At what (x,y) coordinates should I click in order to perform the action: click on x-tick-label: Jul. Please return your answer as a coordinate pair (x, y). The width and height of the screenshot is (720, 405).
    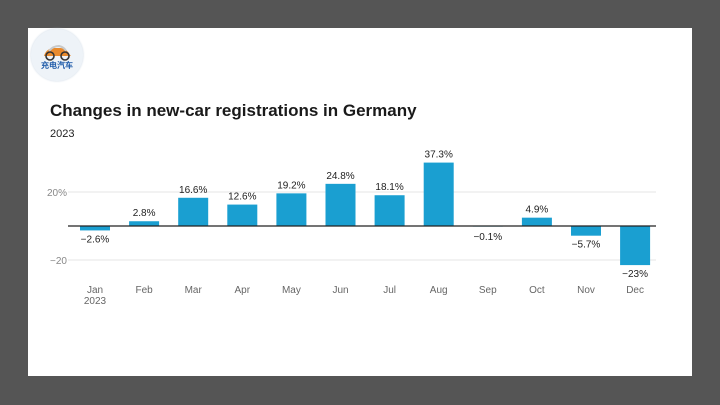
    Looking at the image, I should click on (389, 290).